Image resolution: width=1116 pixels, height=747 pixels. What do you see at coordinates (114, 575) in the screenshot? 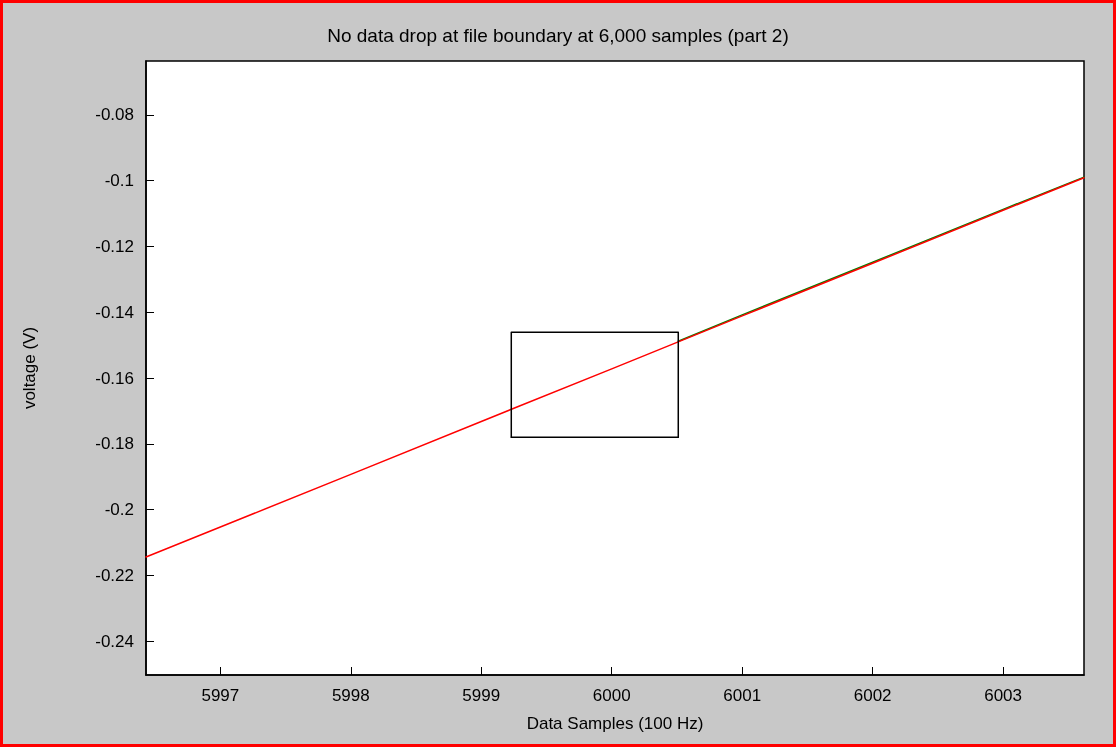
I see `y-tick-label: -0.22` at bounding box center [114, 575].